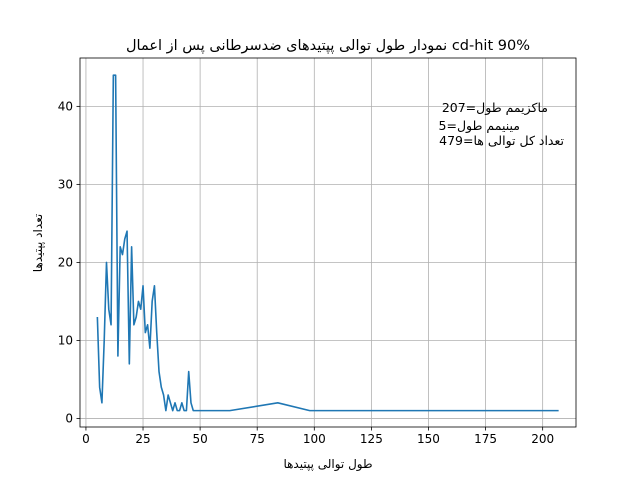 Image resolution: width=640 pixels, height=480 pixels. I want to click on x-tick-label: 175, so click(485, 439).